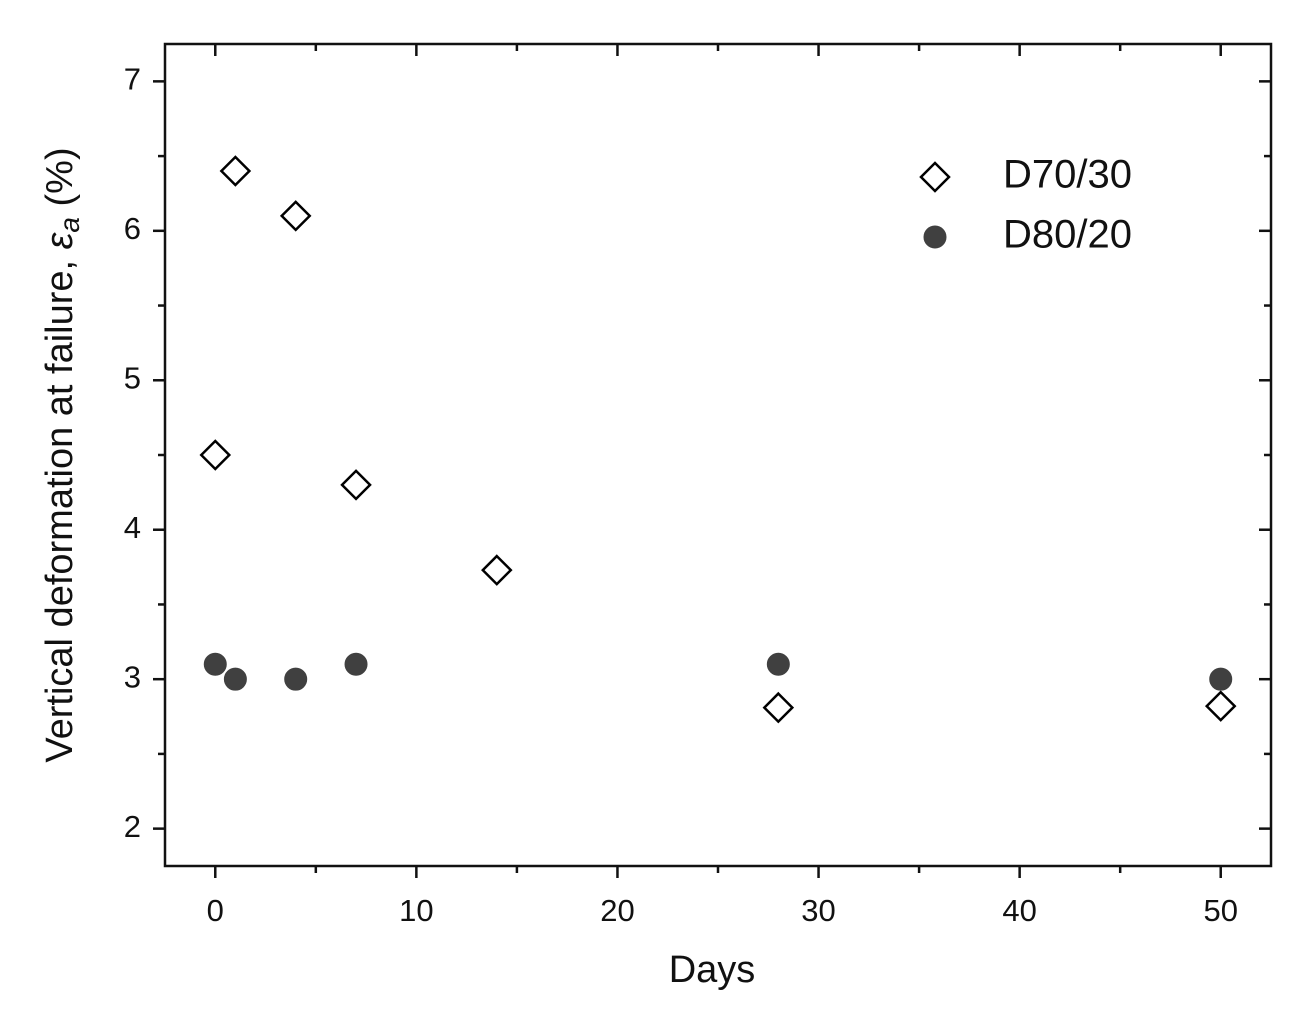  Describe the element at coordinates (1220, 910) in the screenshot. I see `x-tick-label: 50` at that location.